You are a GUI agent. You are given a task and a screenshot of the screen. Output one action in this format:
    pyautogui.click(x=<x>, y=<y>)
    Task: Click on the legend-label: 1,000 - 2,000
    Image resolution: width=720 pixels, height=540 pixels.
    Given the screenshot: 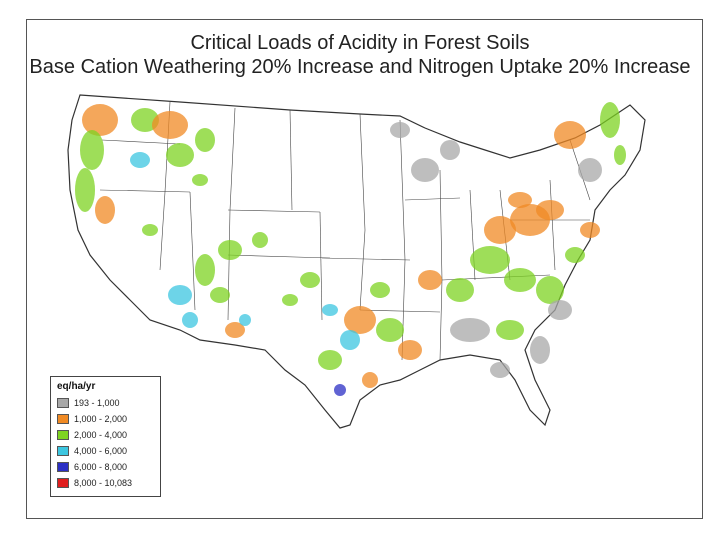 What is the action you would take?
    pyautogui.click(x=101, y=419)
    